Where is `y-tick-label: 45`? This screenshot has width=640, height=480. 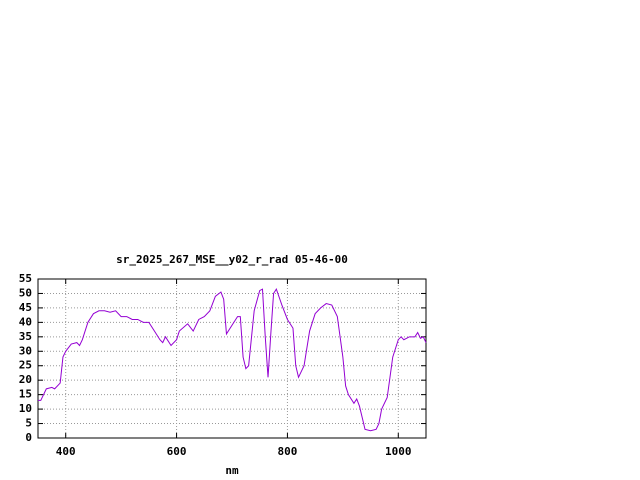 y-tick-label: 45 is located at coordinates (25, 307).